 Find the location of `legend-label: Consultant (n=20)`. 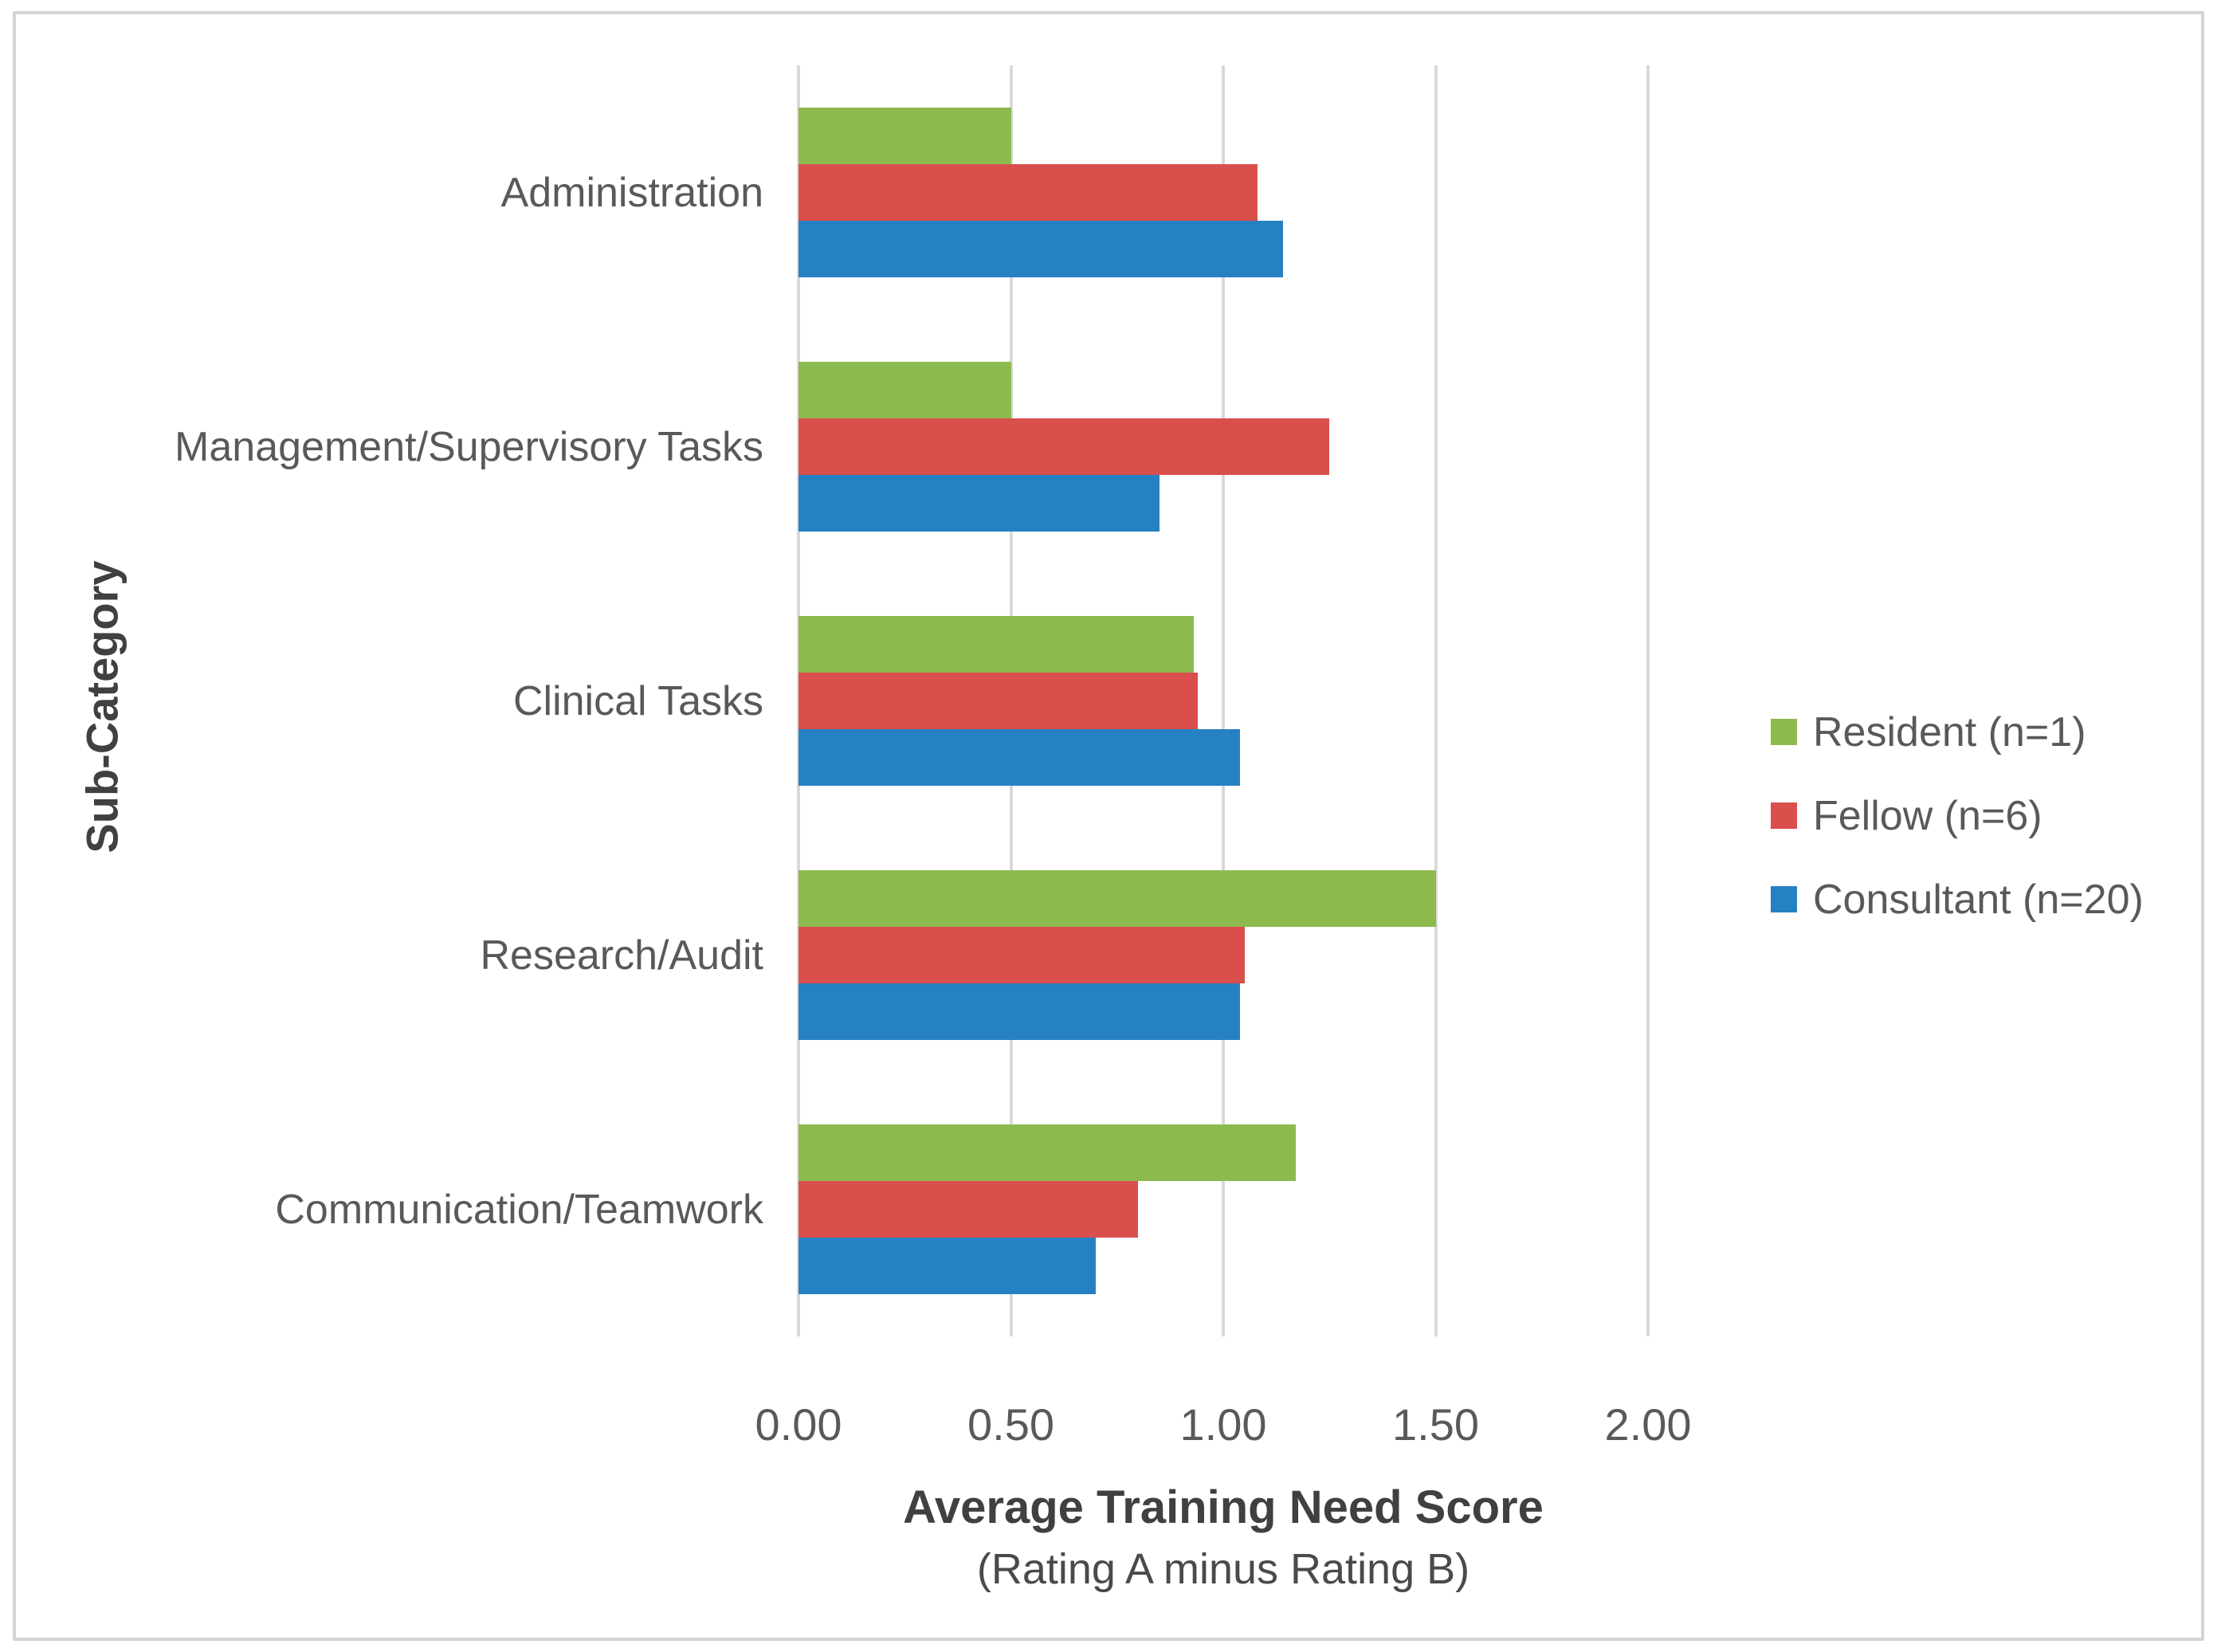

legend-label: Consultant (n=20) is located at coordinates (1978, 899).